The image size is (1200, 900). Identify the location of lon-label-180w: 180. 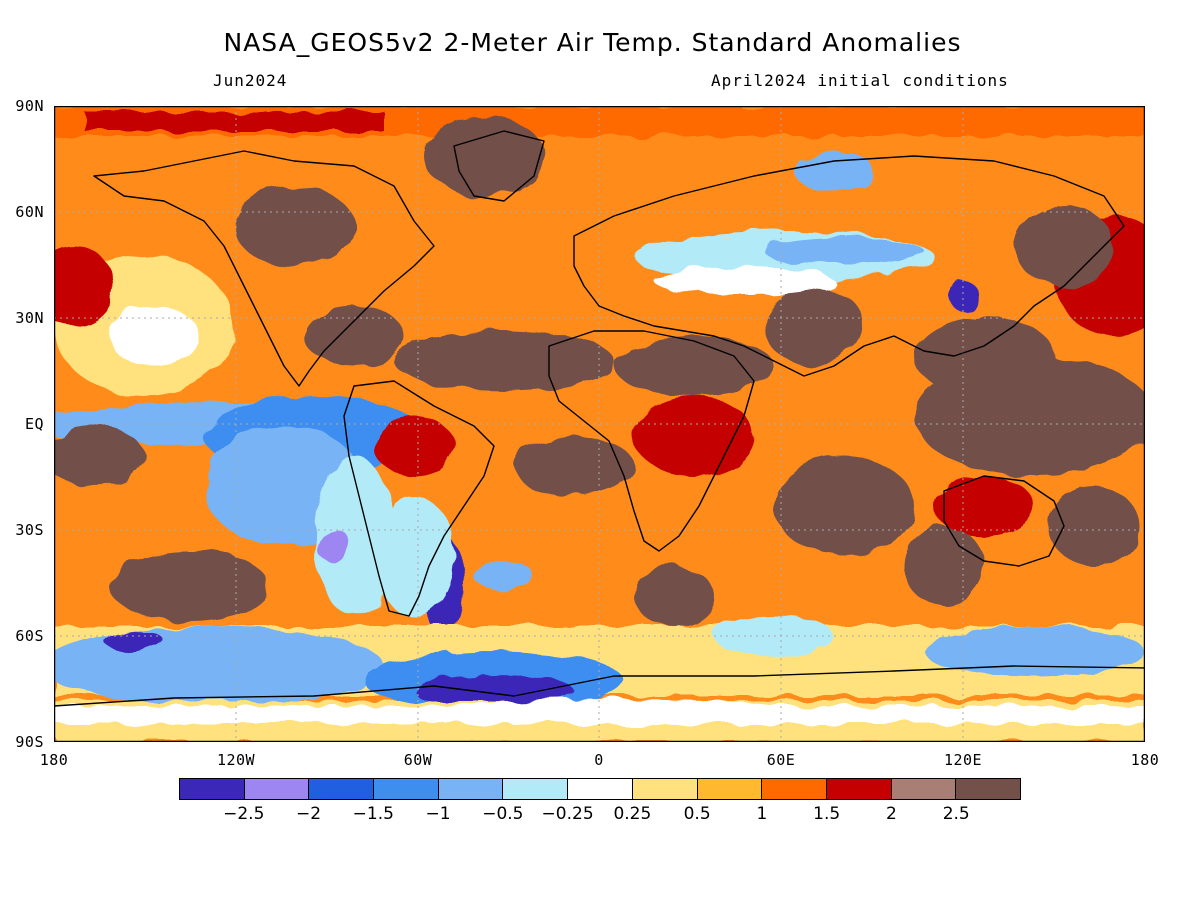
(54, 760).